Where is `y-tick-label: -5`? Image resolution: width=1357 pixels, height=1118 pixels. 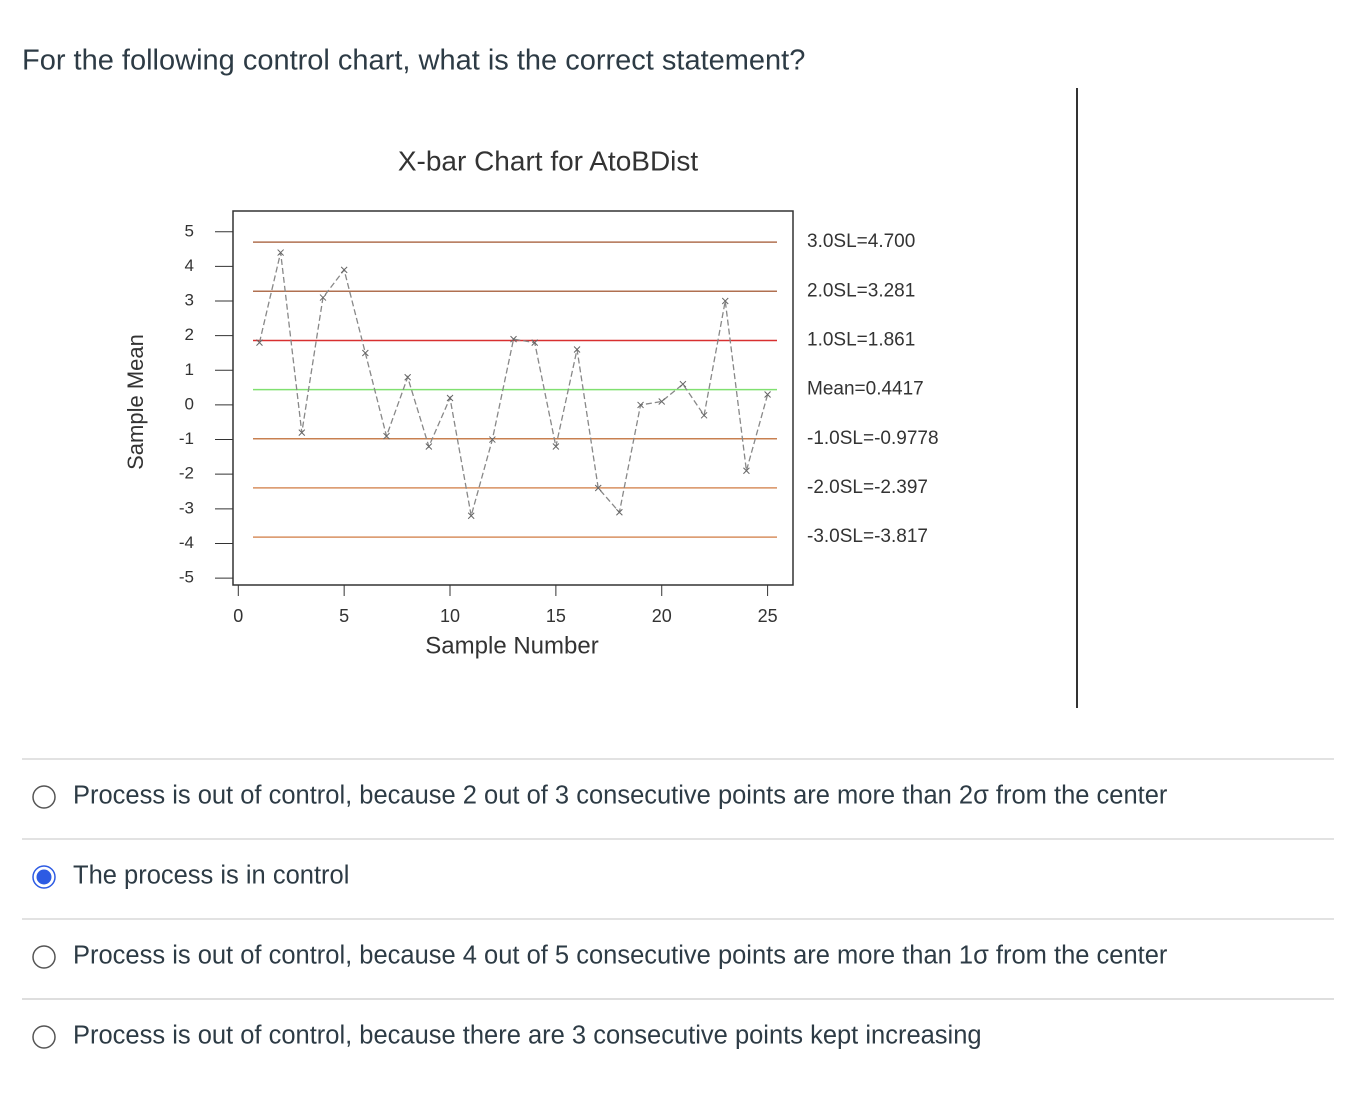 y-tick-label: -5 is located at coordinates (186, 577).